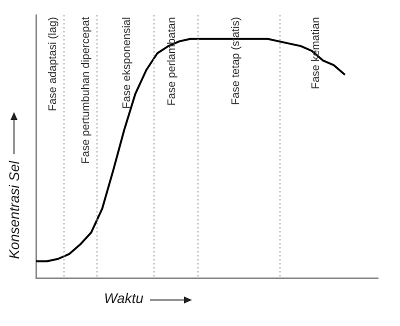 The height and width of the screenshot is (326, 400). I want to click on annotation: Fase tetap (statis), so click(236, 61).